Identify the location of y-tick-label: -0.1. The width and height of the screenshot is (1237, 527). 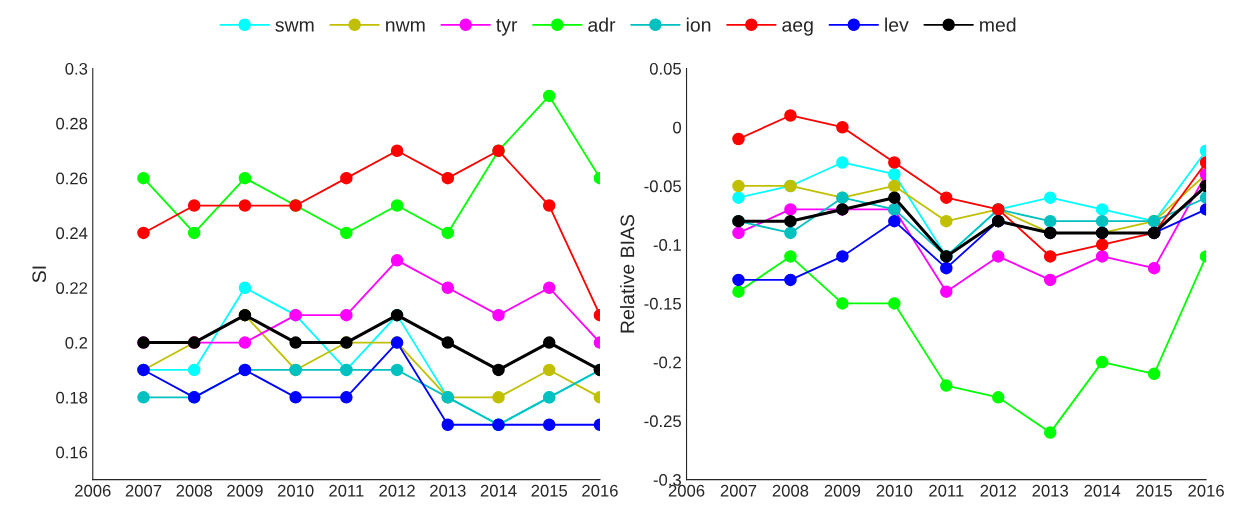
(667, 245).